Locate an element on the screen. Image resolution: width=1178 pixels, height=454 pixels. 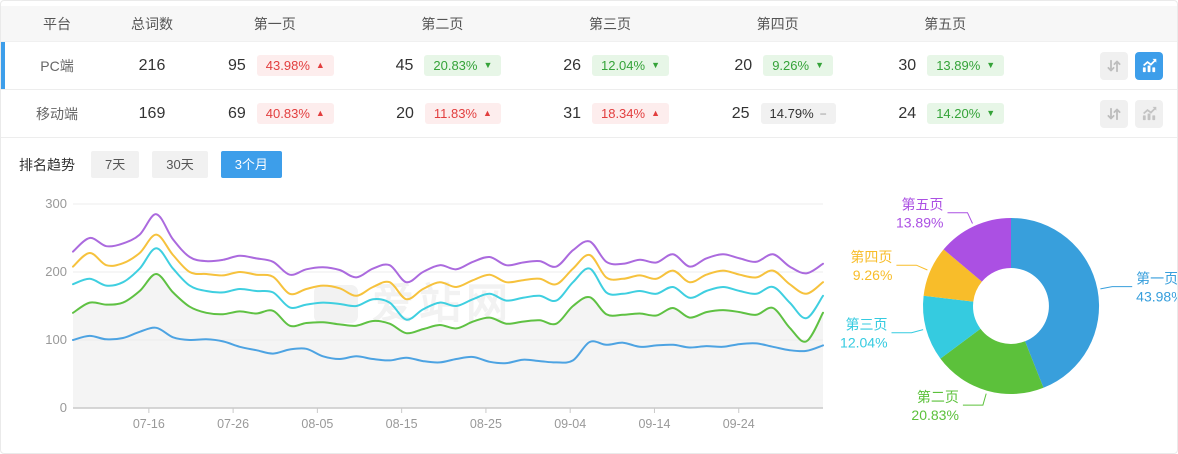
page-3-count: 26 is located at coordinates (572, 65).